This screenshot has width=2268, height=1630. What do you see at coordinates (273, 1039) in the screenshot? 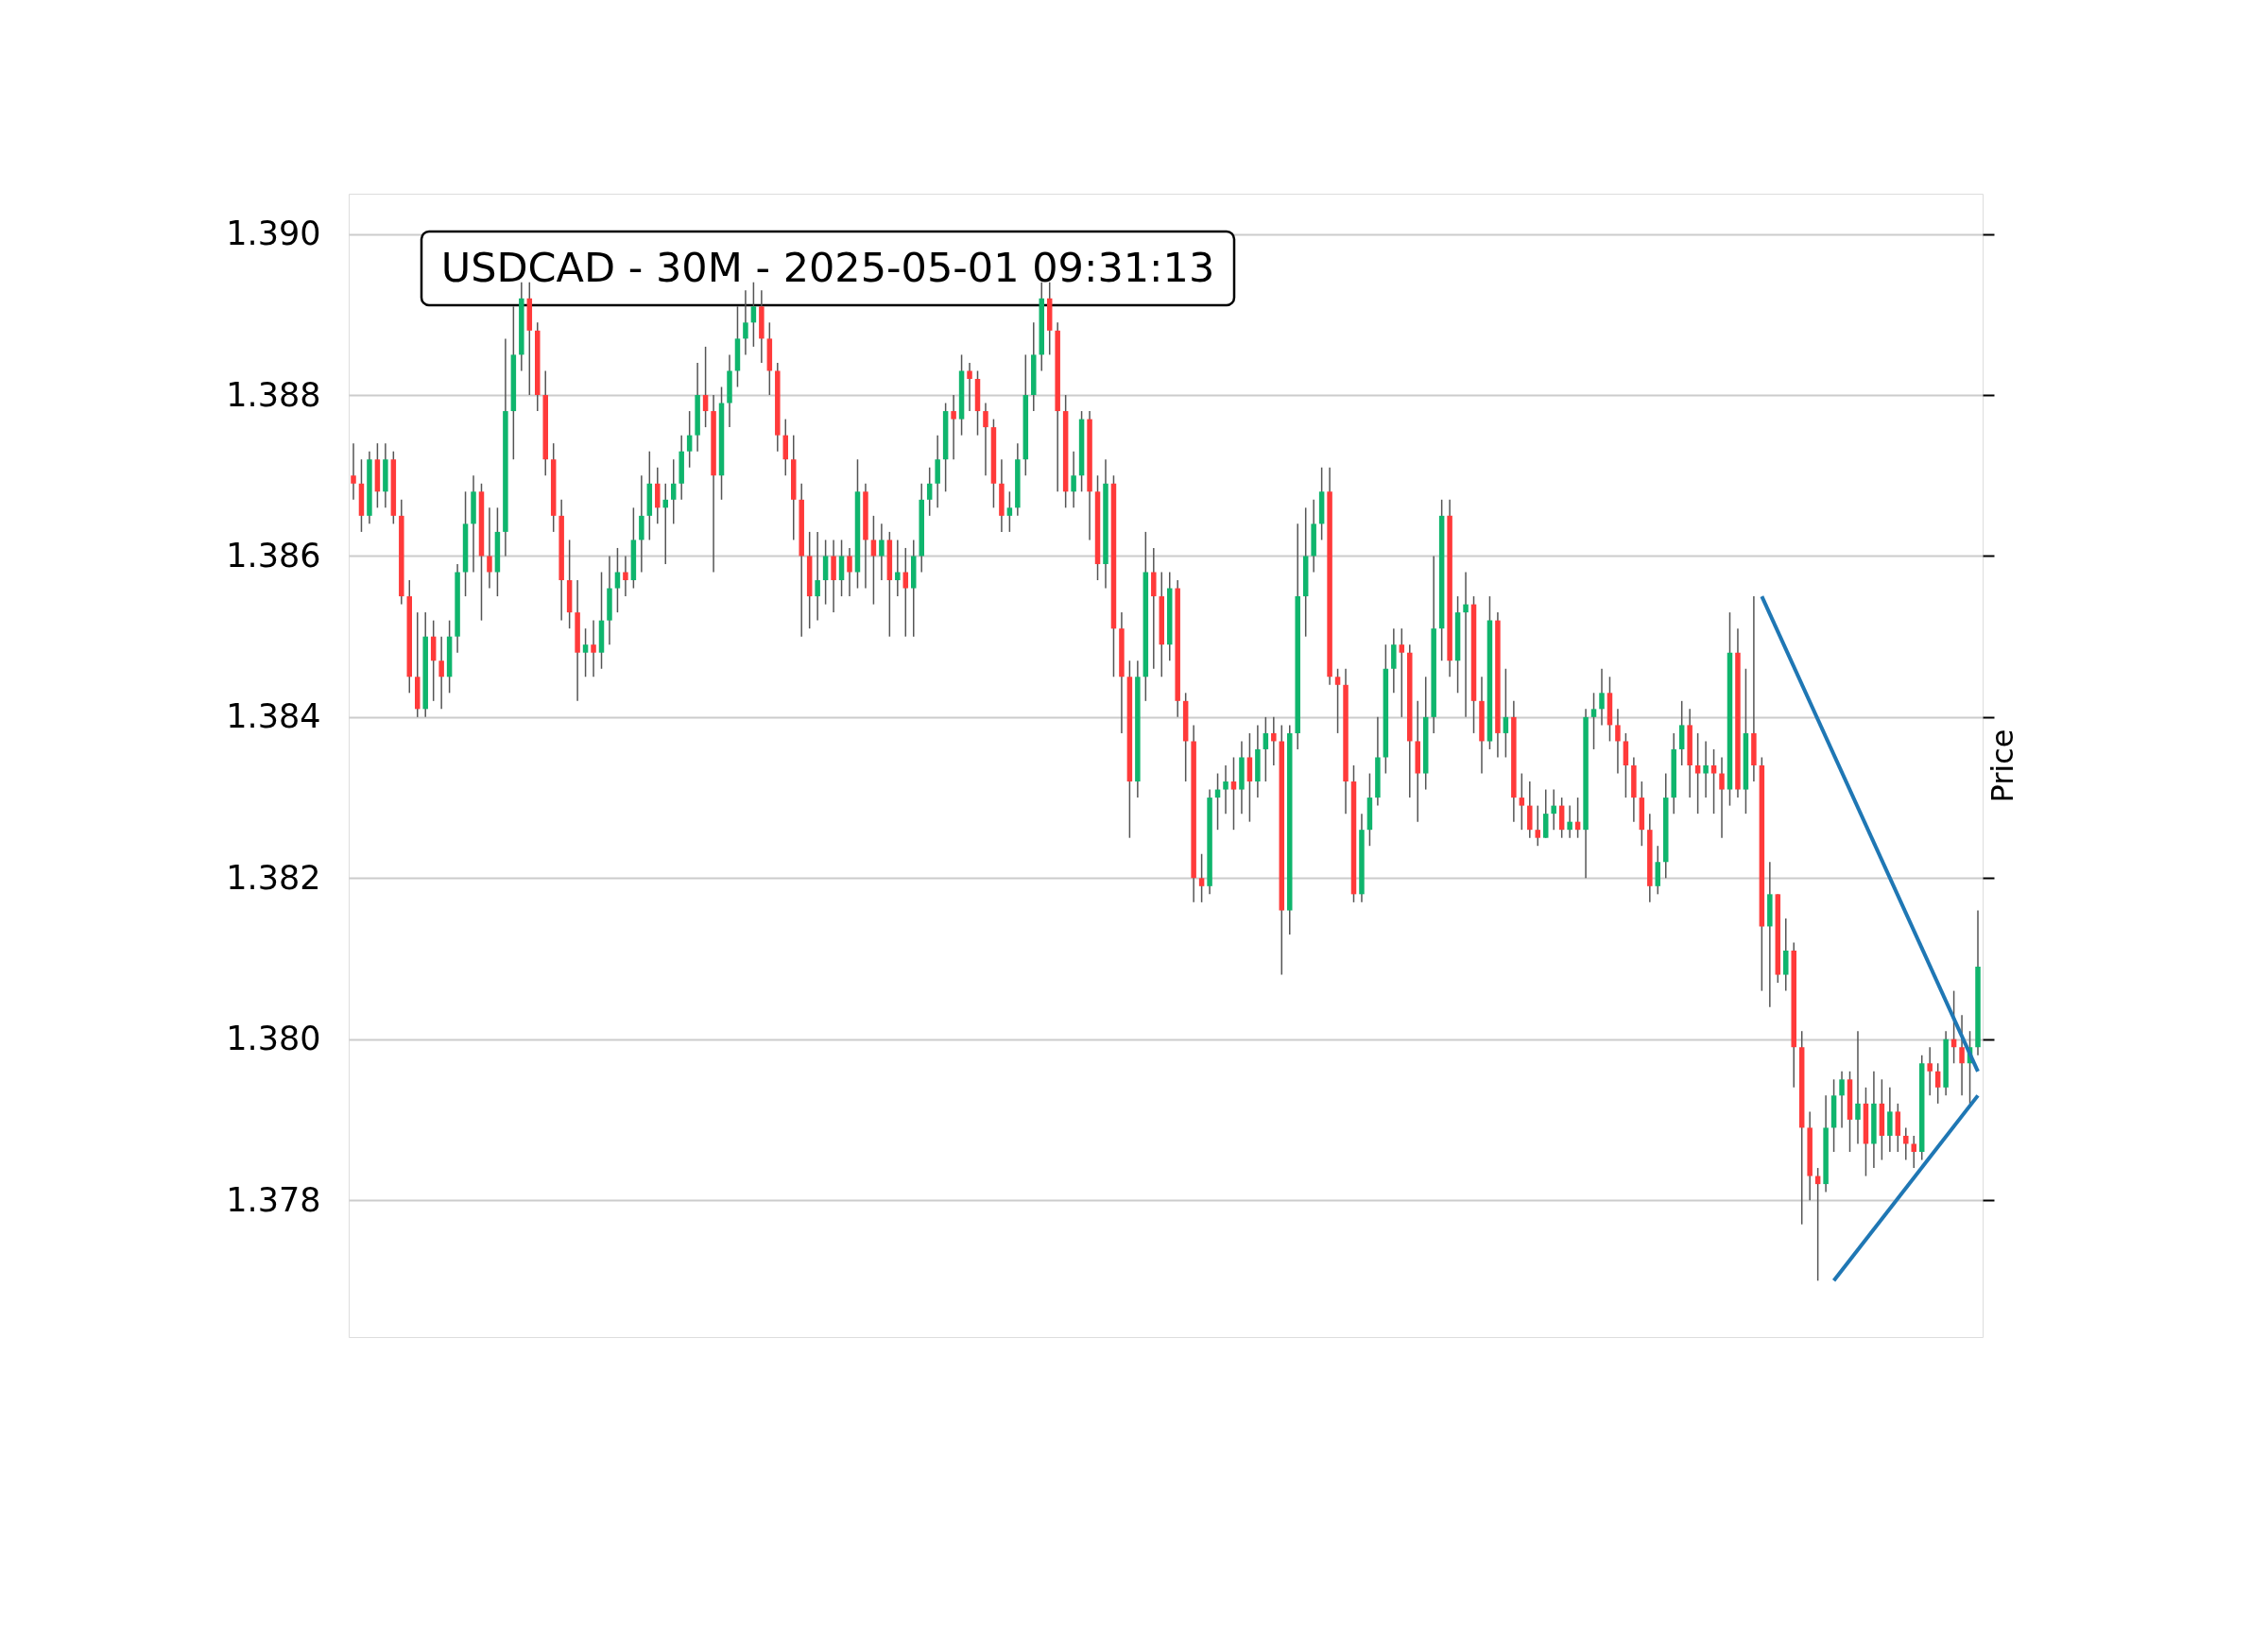
I see `y-tick-label: 1.380` at bounding box center [273, 1039].